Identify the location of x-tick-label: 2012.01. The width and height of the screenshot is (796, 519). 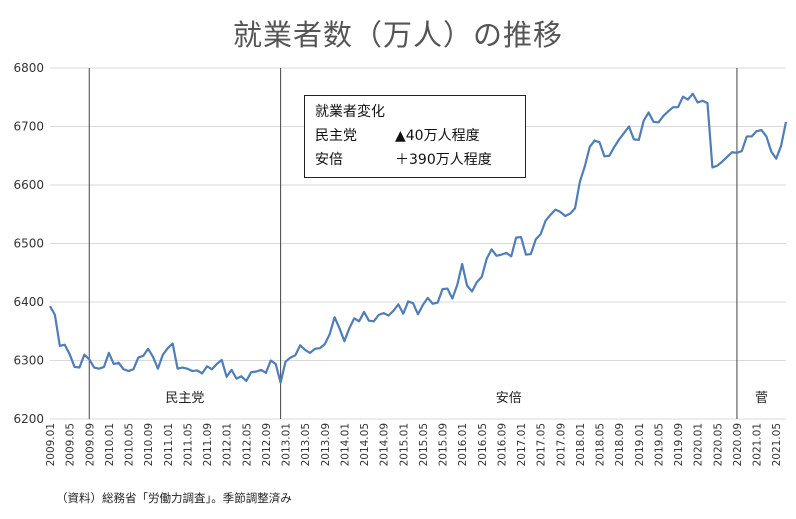
(228, 444).